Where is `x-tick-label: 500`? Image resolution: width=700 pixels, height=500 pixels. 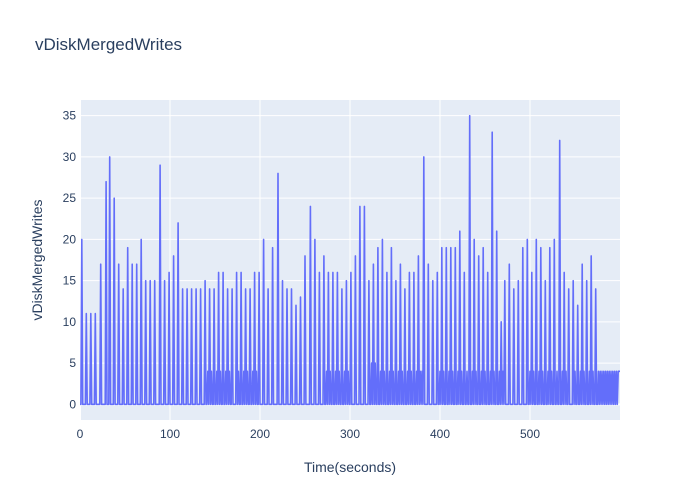 x-tick-label: 500 is located at coordinates (530, 434).